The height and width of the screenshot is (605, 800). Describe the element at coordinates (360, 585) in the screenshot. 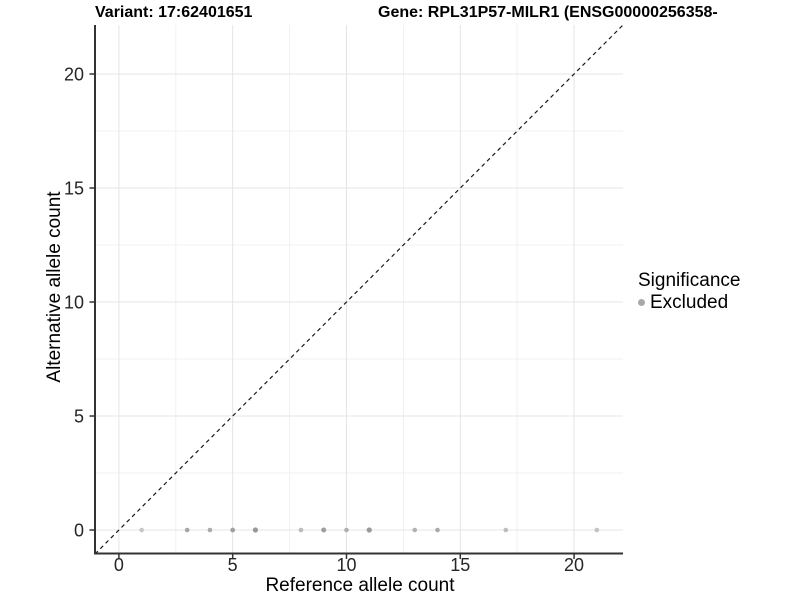

I see `x-axis-title: Reference allele count` at that location.